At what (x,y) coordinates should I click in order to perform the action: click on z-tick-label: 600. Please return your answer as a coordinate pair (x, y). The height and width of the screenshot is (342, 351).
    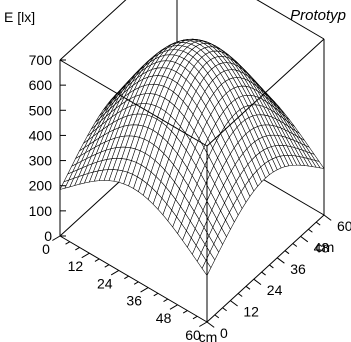
    Looking at the image, I should click on (41, 85).